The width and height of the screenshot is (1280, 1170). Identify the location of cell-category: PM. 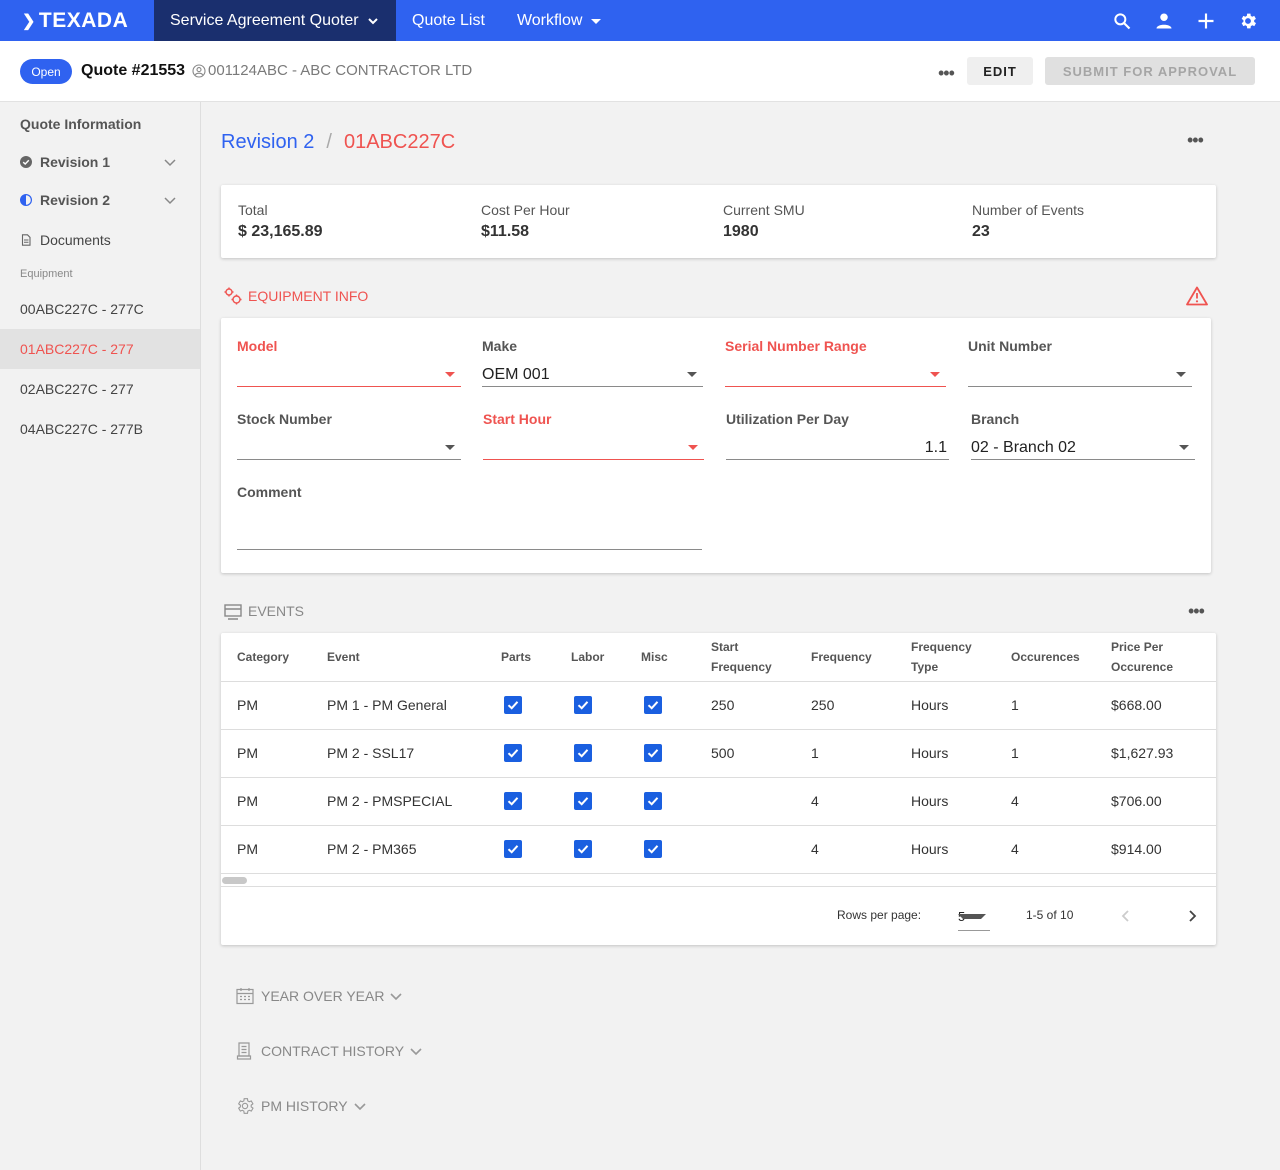
(274, 849).